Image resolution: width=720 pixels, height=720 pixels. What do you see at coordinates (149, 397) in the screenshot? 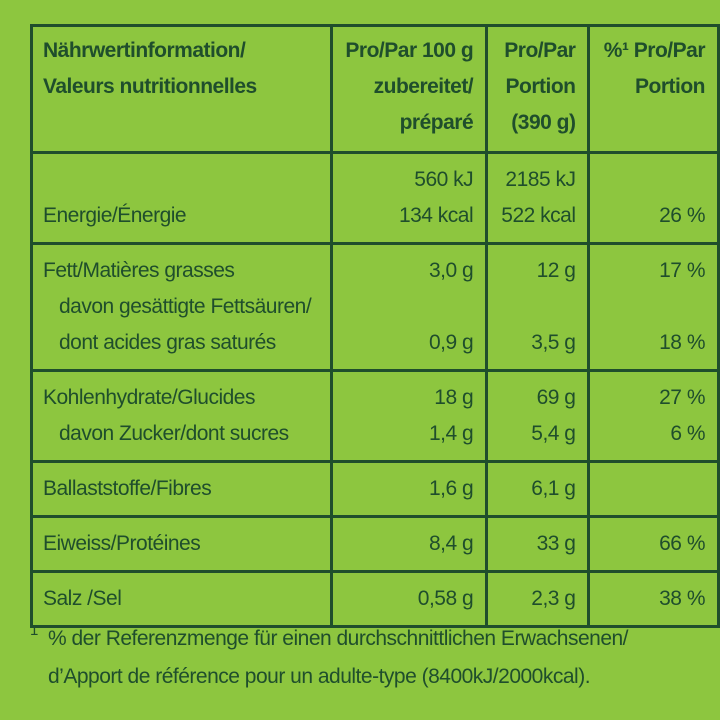
I see `cell-line: Kohlenhydrate/Glucides` at bounding box center [149, 397].